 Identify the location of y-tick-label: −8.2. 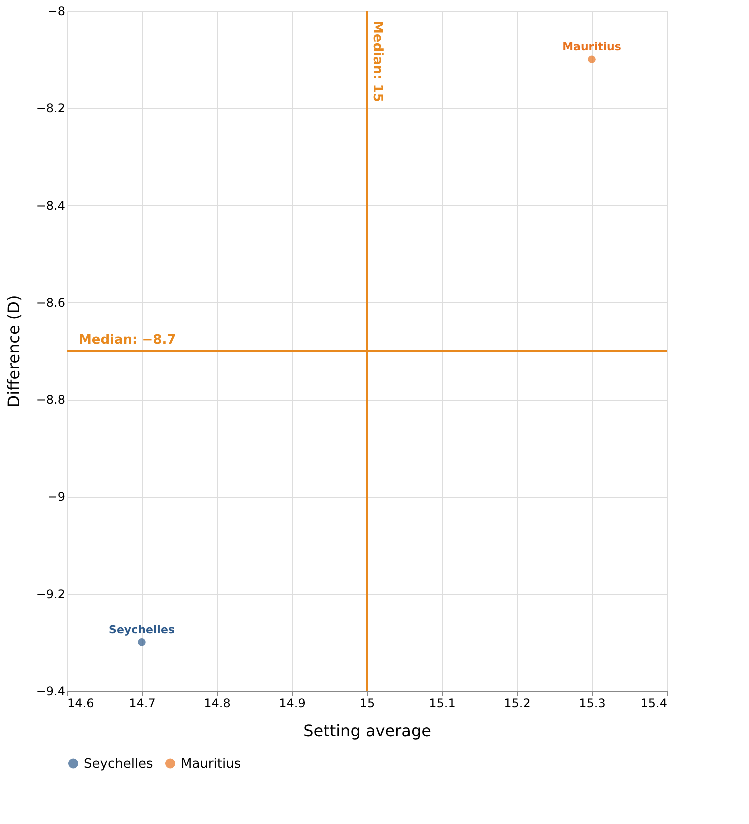
(51, 109).